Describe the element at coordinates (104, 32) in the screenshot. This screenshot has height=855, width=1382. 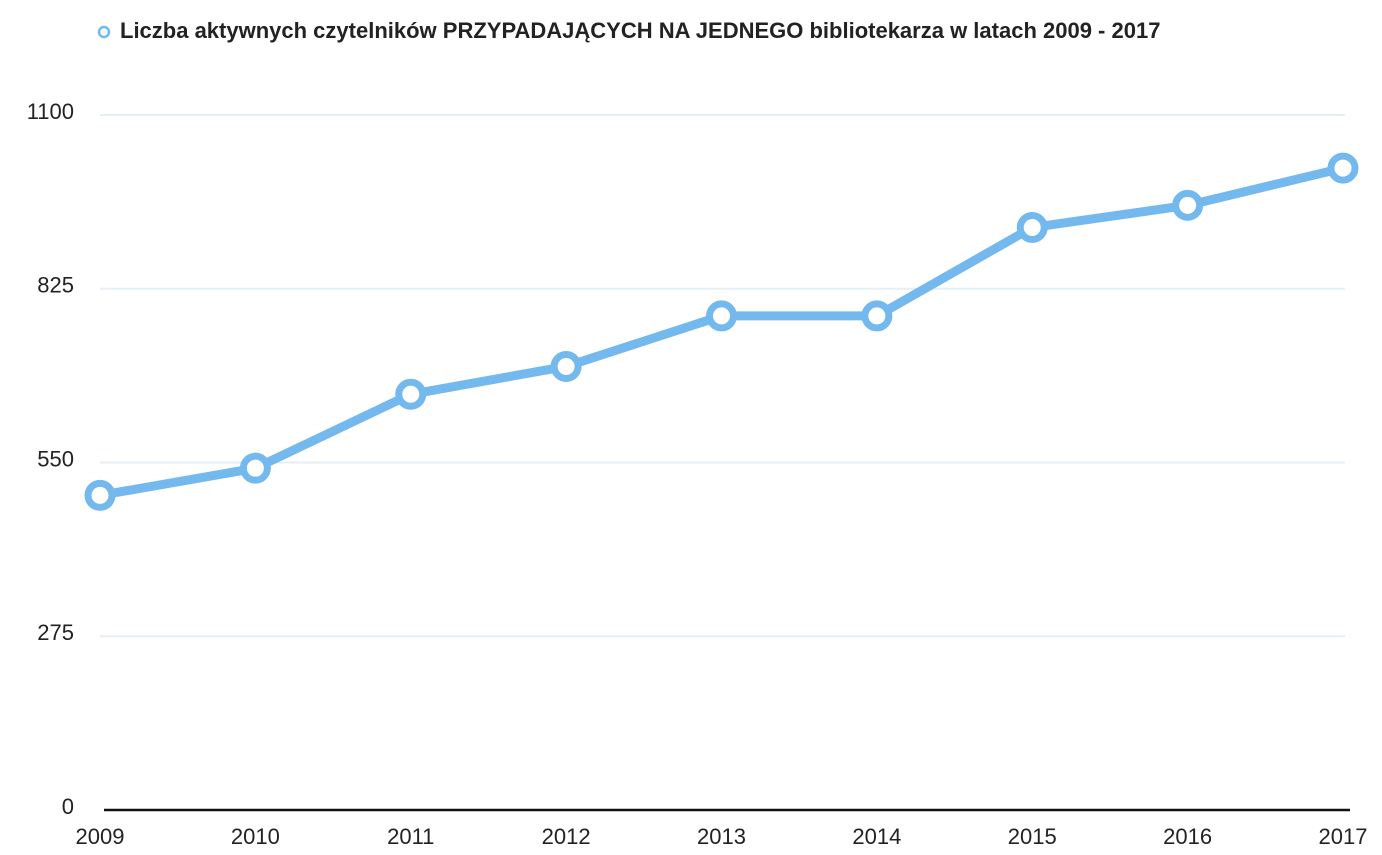
I see `legend-icon` at that location.